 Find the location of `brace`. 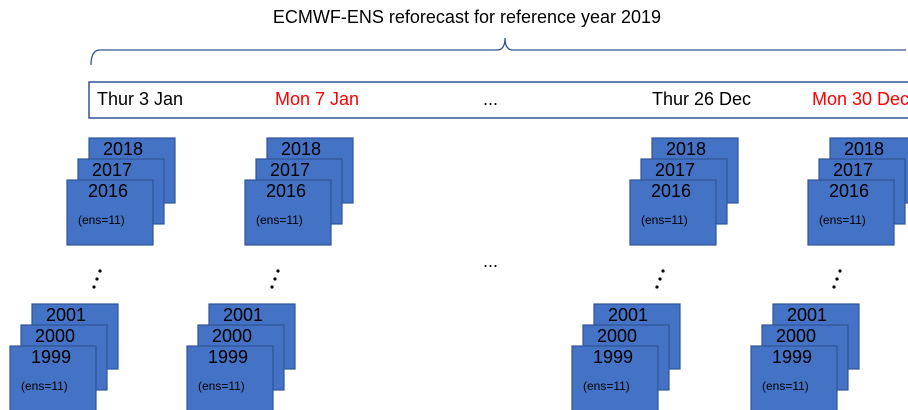

brace is located at coordinates (498, 51).